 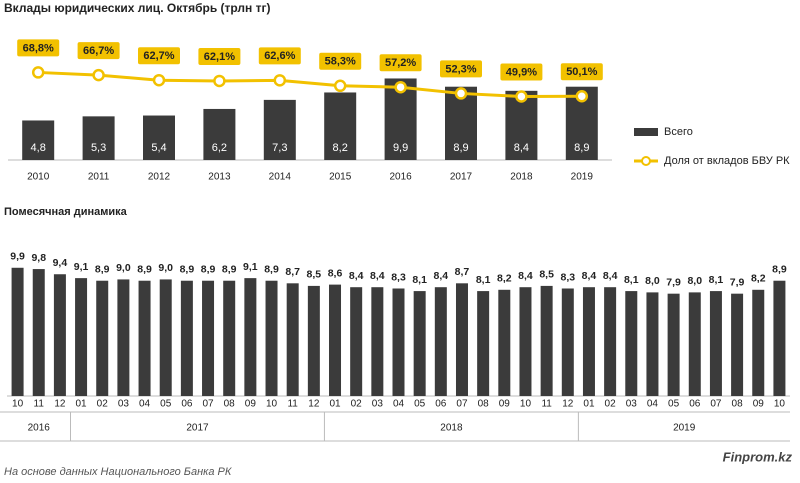 I want to click on x-tick-label: 2015, so click(x=340, y=177).